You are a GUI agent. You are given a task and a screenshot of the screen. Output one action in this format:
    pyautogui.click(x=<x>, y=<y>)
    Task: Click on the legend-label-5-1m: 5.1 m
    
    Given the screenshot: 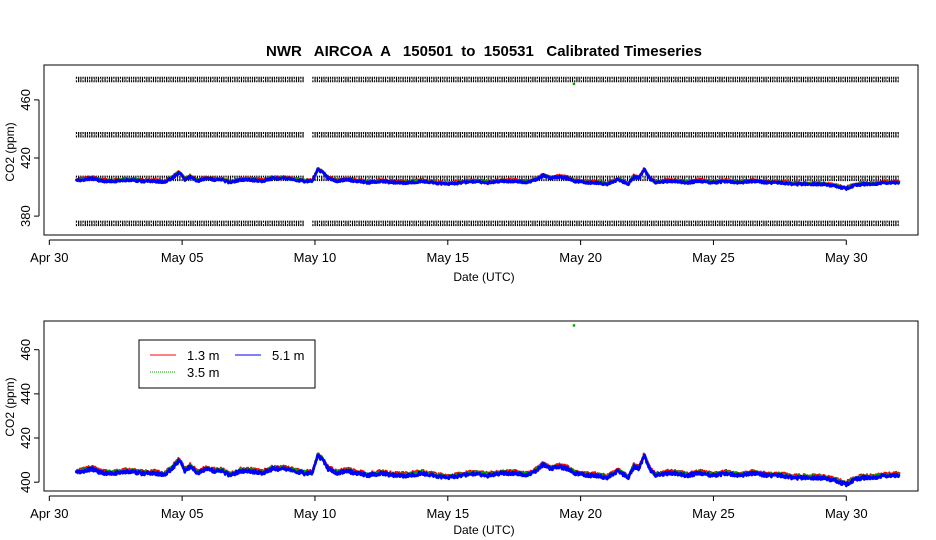 What is the action you would take?
    pyautogui.click(x=288, y=355)
    